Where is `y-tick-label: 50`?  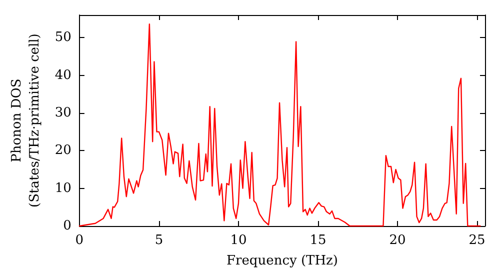
y-tick-label: 50 is located at coordinates (63, 38).